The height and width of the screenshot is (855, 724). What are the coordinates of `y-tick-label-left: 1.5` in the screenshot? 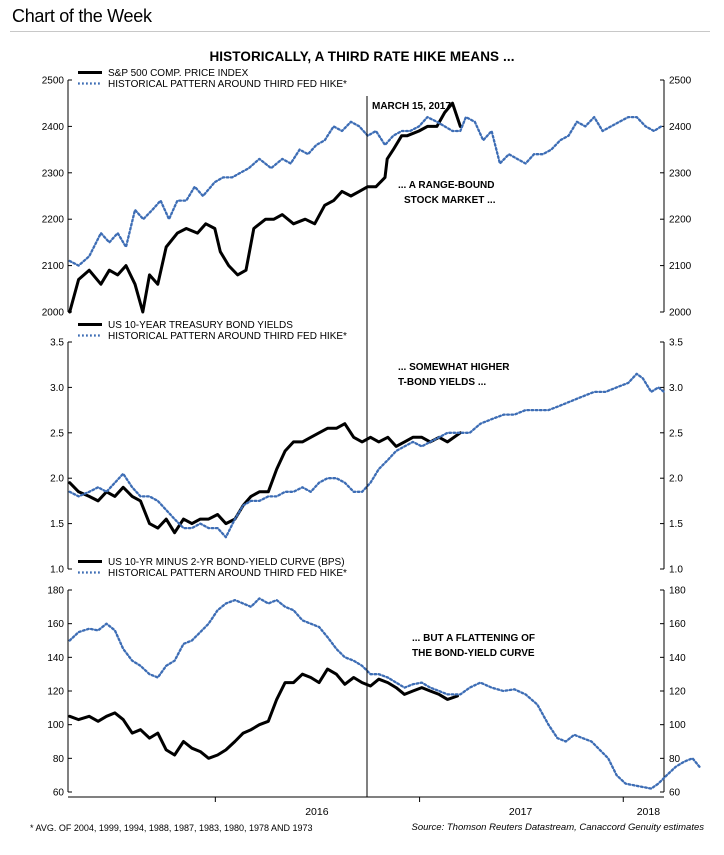 It's located at (57, 524).